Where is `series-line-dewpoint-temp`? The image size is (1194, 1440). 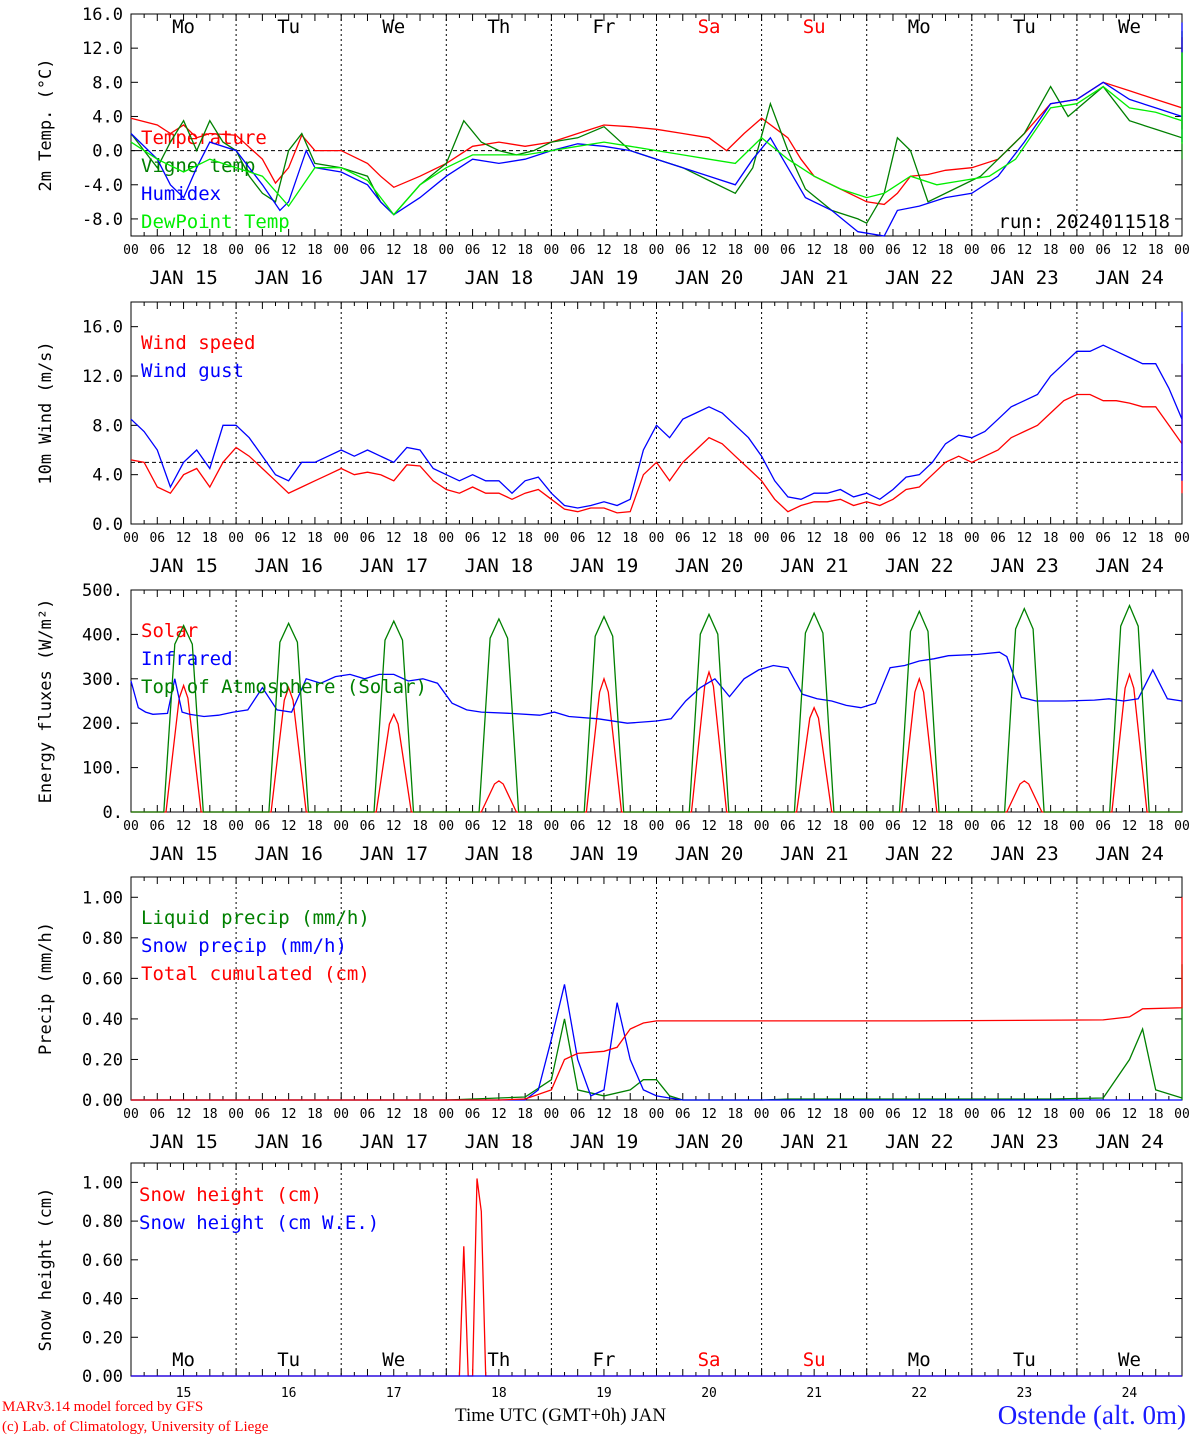 series-line-dewpoint-temp is located at coordinates (656, 134).